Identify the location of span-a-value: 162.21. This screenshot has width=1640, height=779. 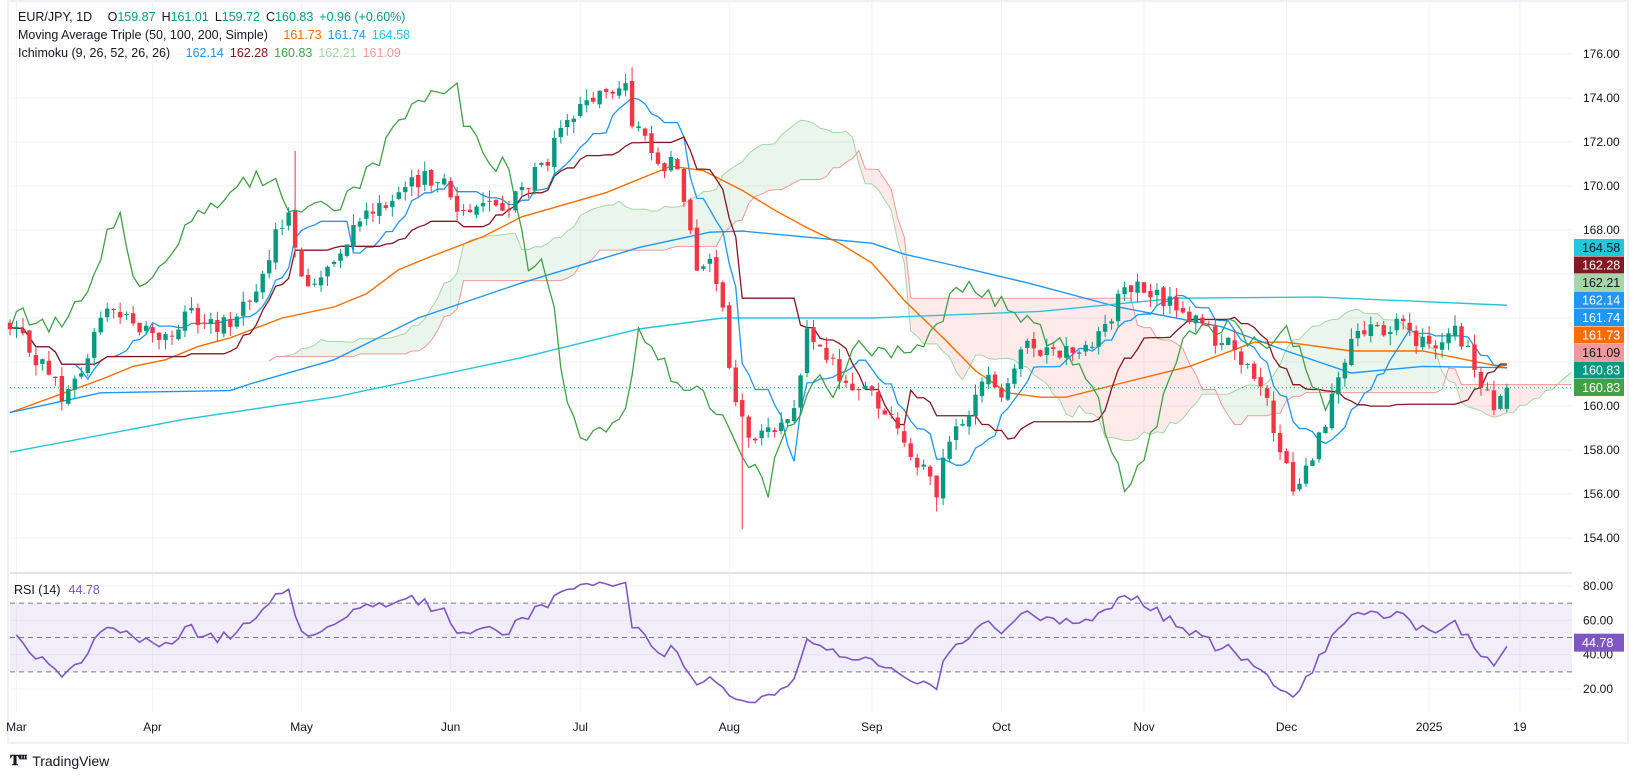
(337, 52).